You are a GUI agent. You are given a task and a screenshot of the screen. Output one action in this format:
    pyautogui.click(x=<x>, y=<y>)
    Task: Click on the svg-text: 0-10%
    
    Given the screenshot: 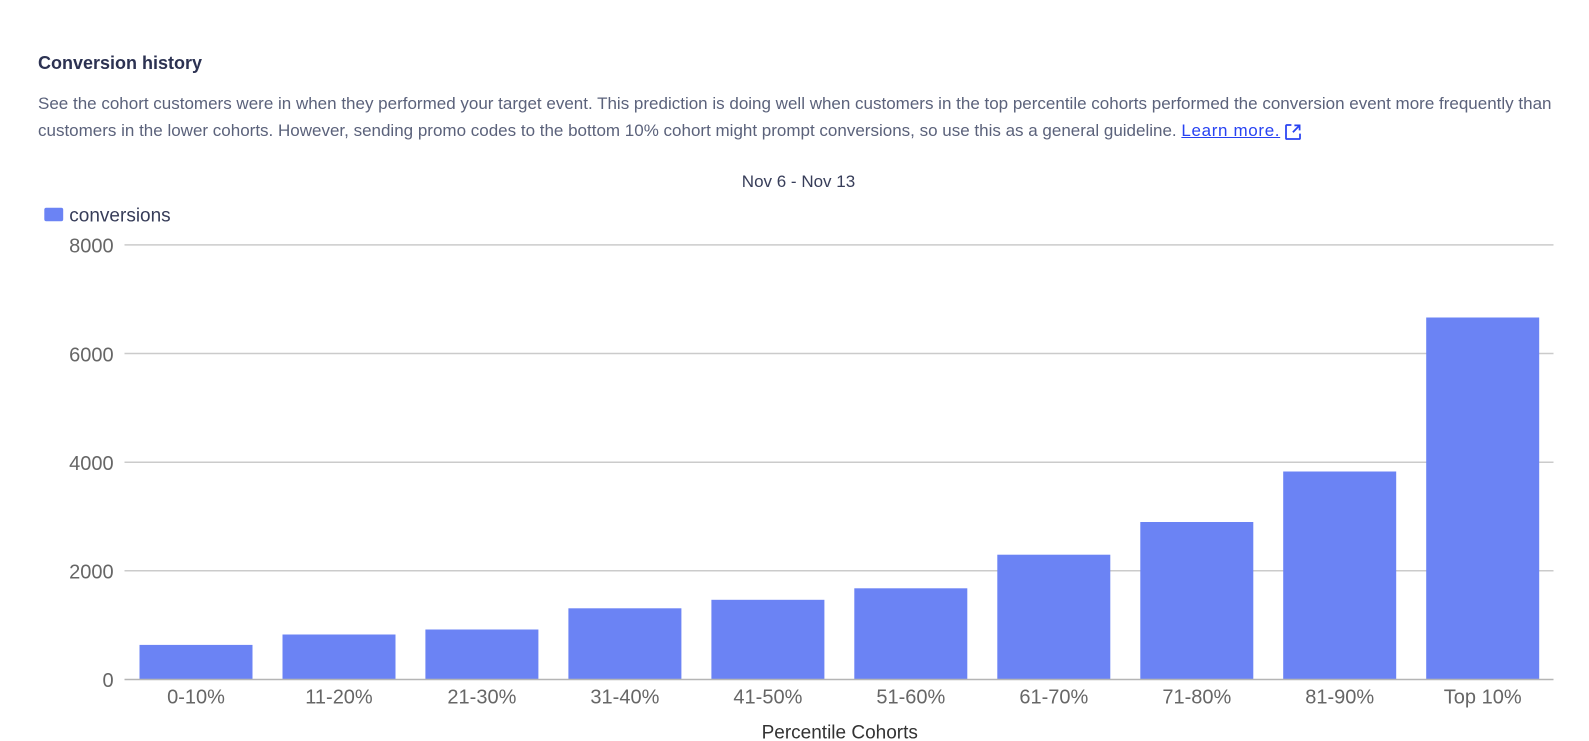 What is the action you would take?
    pyautogui.click(x=196, y=698)
    